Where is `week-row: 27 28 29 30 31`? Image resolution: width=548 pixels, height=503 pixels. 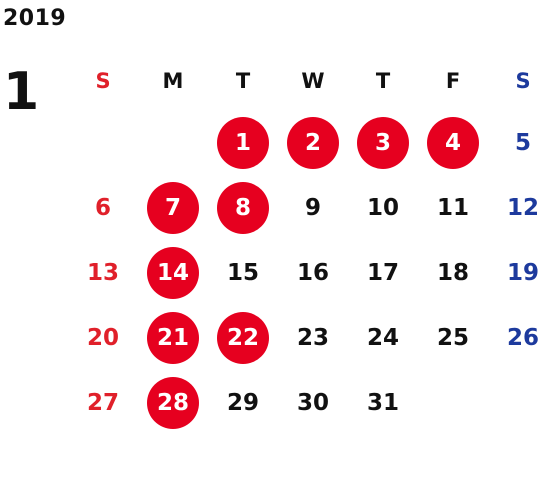 week-row: 27 28 29 30 31 is located at coordinates (308, 402).